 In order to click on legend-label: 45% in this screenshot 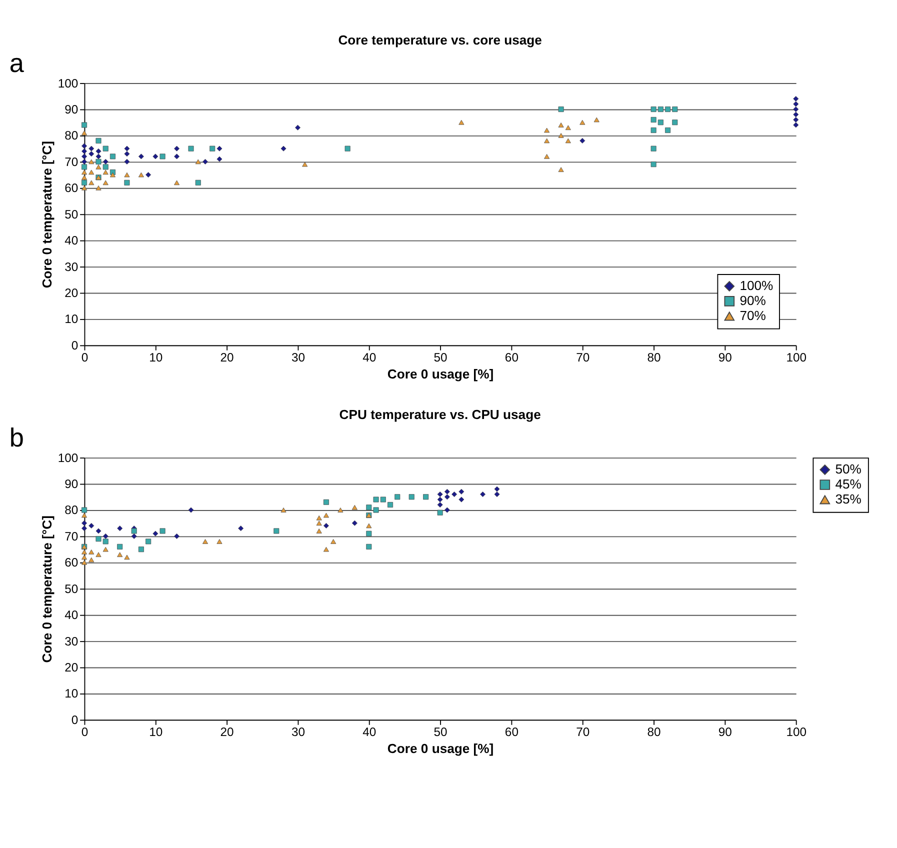, I will do `click(848, 484)`.